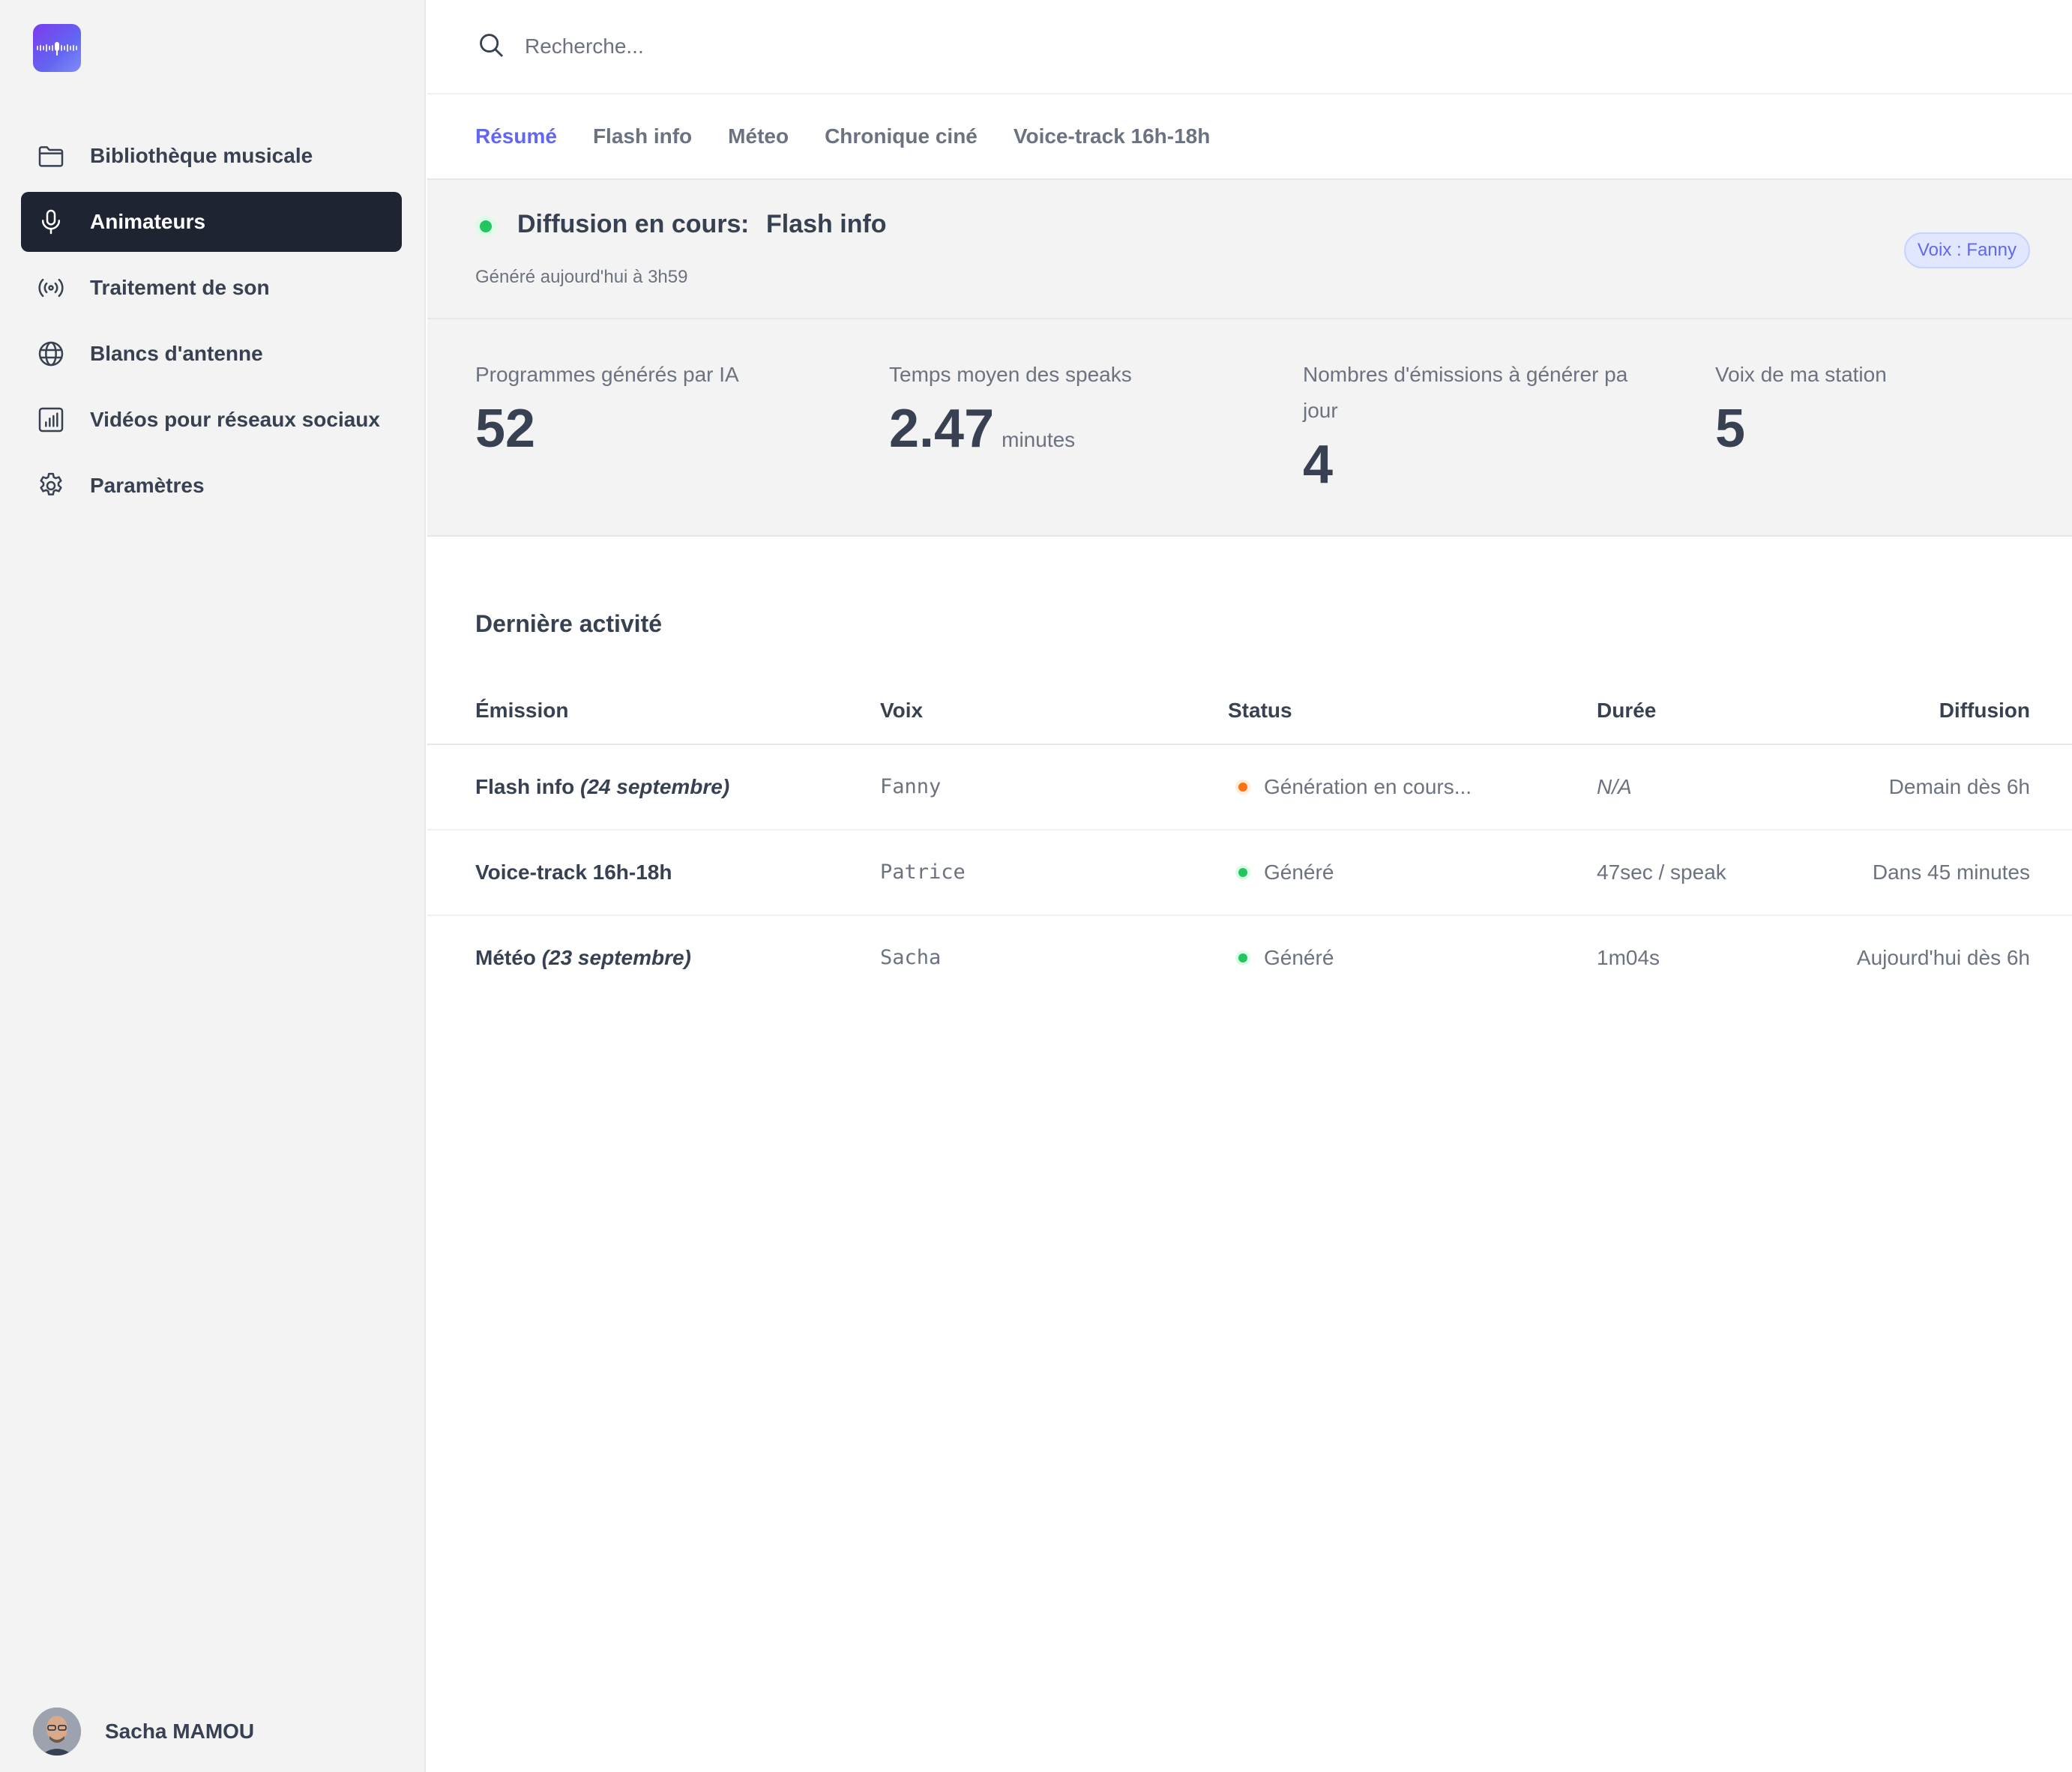 This screenshot has width=2072, height=1772. I want to click on tab-flash-info: Flash info, so click(642, 136).